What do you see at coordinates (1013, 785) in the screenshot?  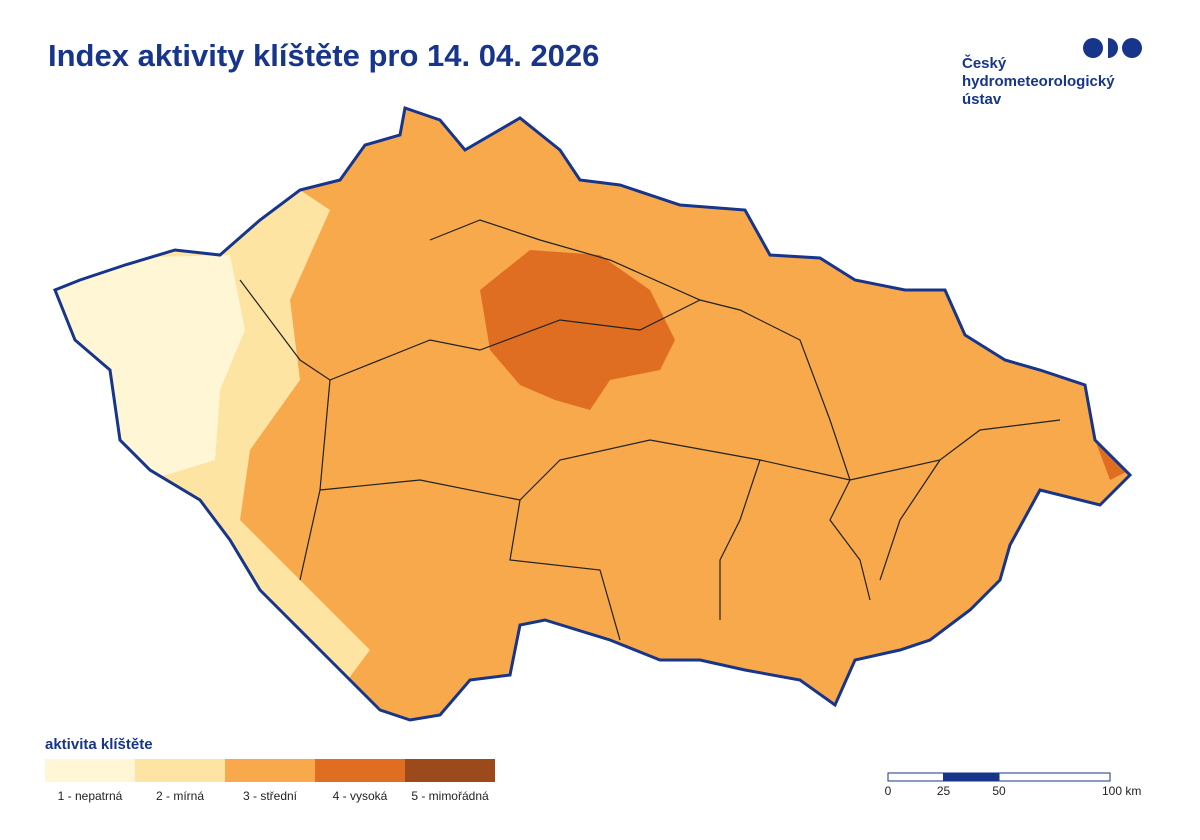 I see `scale-bar: 0 25 50 100 km` at bounding box center [1013, 785].